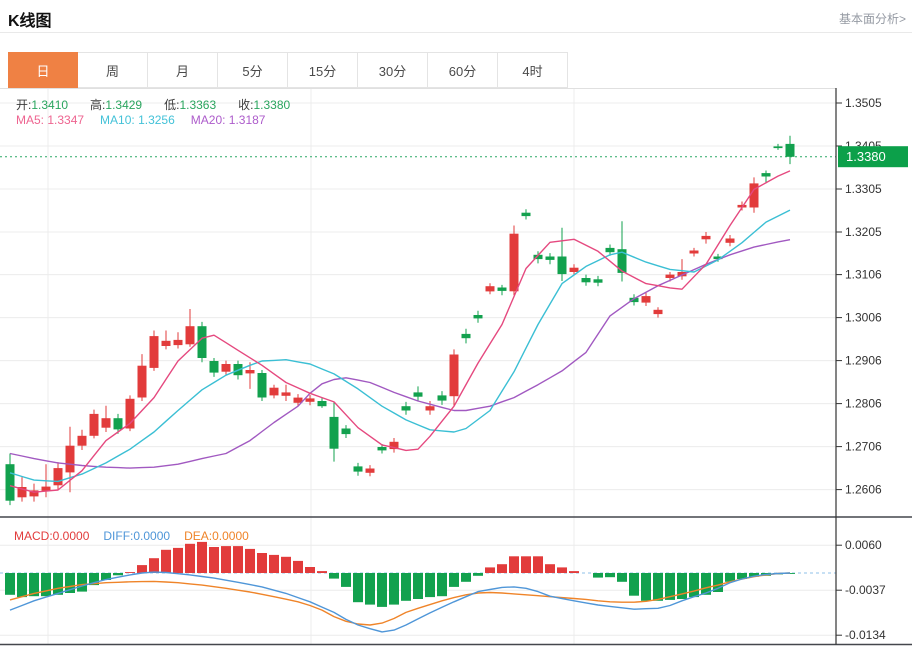 This screenshot has width=912, height=650. Describe the element at coordinates (43, 70) in the screenshot. I see `tab-interval-0: 日` at that location.